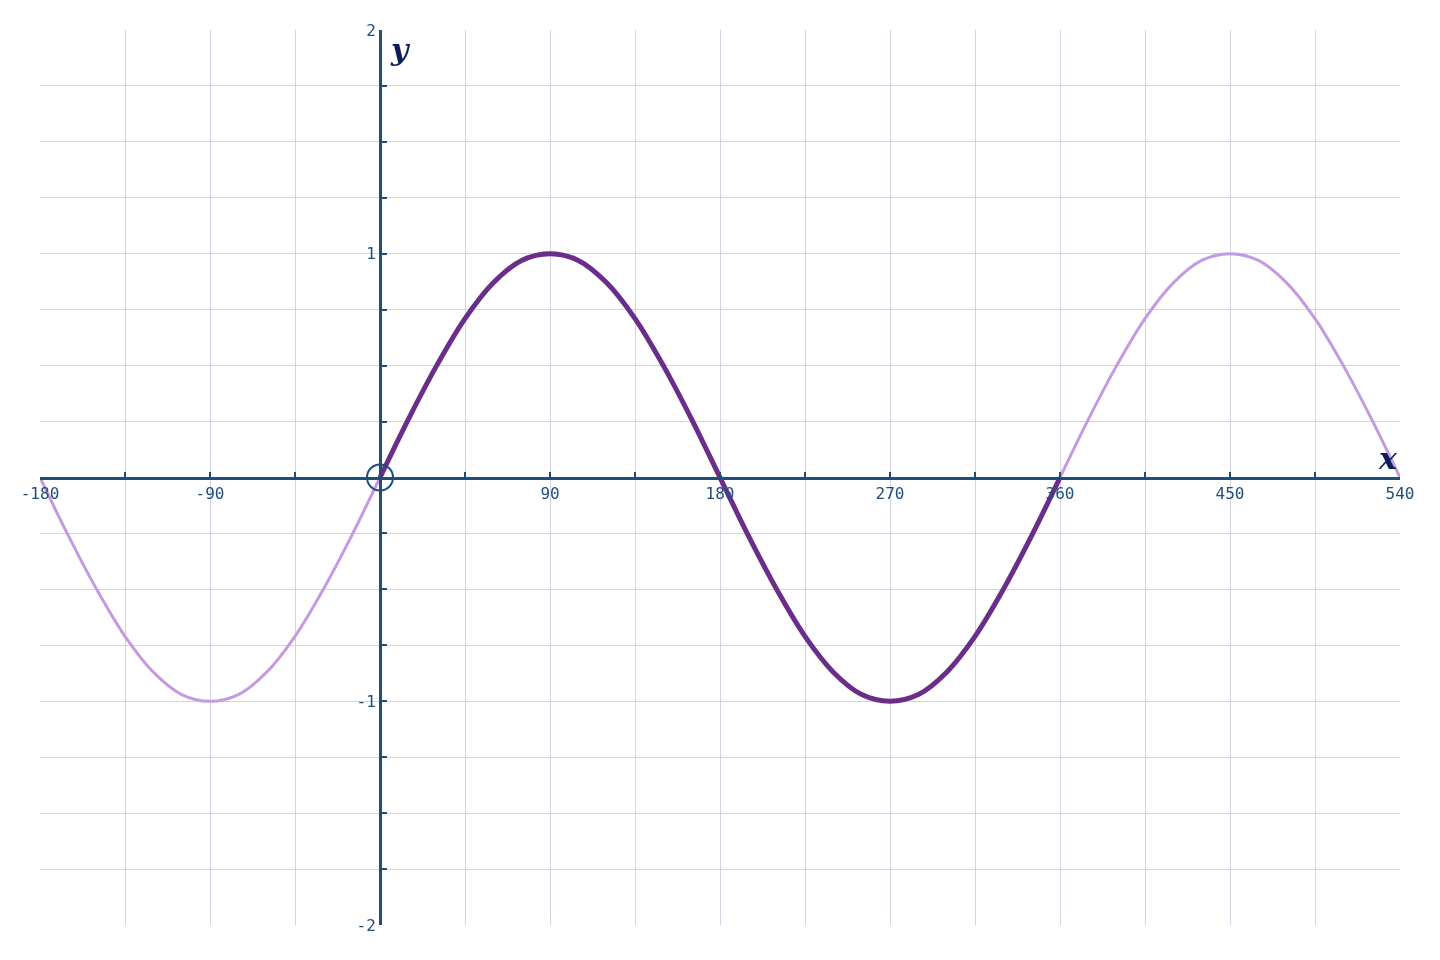 The width and height of the screenshot is (1440, 960). What do you see at coordinates (366, 701) in the screenshot?
I see `y-tick-label: -1` at bounding box center [366, 701].